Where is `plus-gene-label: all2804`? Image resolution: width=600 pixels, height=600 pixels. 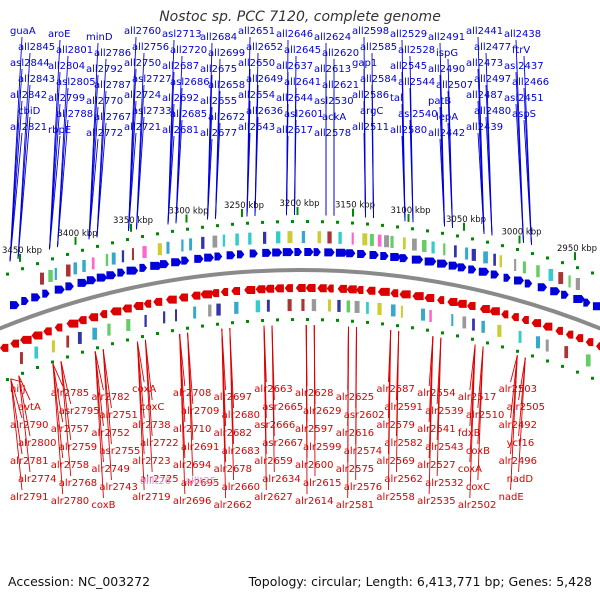 plus-gene-label: all2804 is located at coordinates (66, 66).